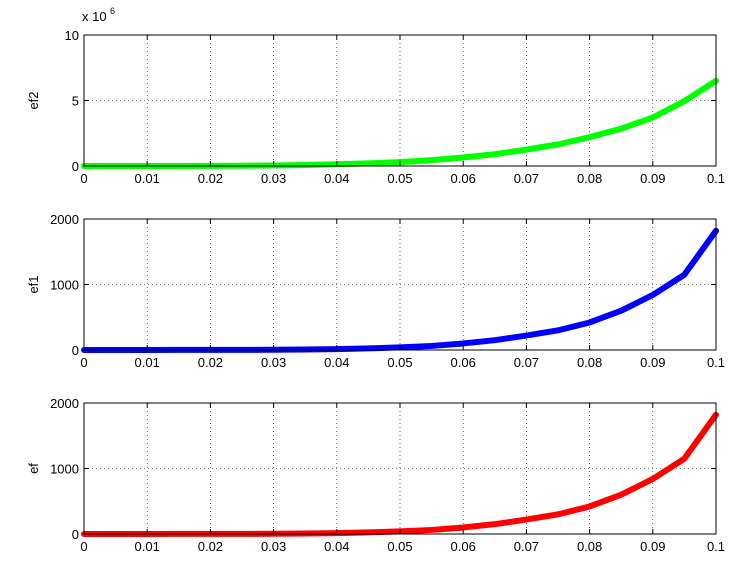 This screenshot has width=730, height=562. I want to click on y-axis-multiplier: x 10, so click(94, 16).